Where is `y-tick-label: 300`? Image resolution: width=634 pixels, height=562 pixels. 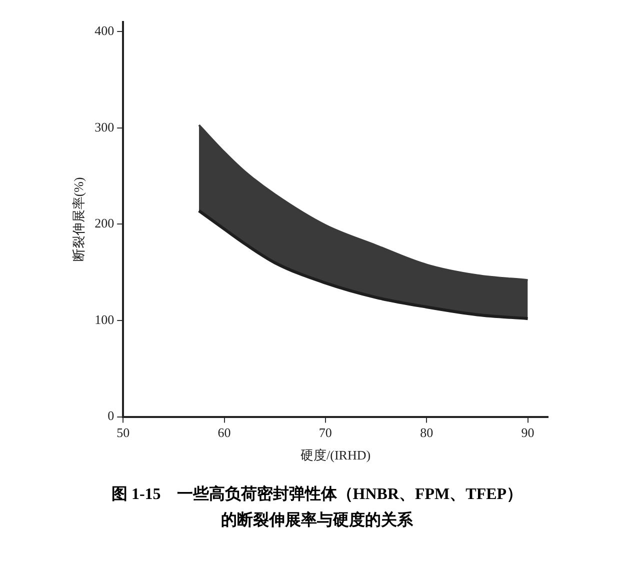 y-tick-label: 300 is located at coordinates (104, 126).